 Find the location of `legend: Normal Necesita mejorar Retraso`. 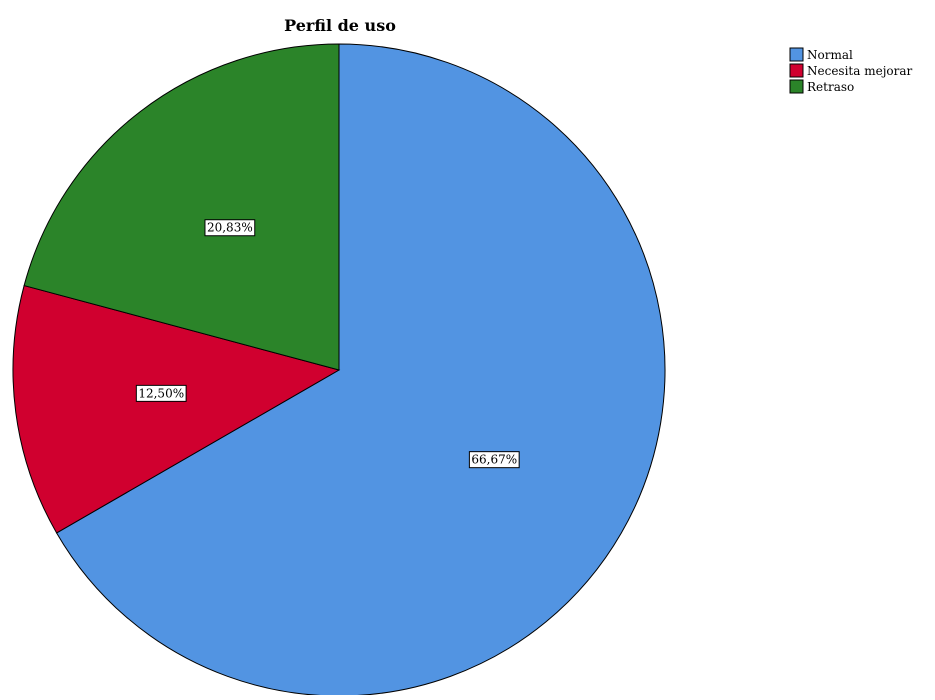

legend: Normal Necesita mejorar Retraso is located at coordinates (851, 70).